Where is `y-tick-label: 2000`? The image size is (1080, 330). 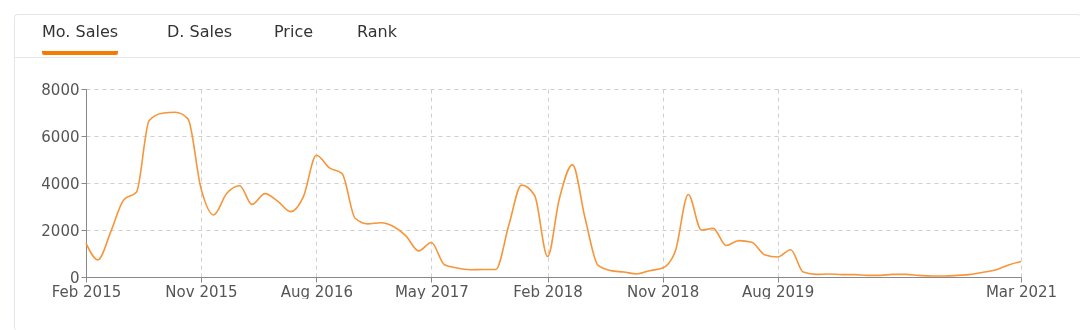 y-tick-label: 2000 is located at coordinates (60, 230).